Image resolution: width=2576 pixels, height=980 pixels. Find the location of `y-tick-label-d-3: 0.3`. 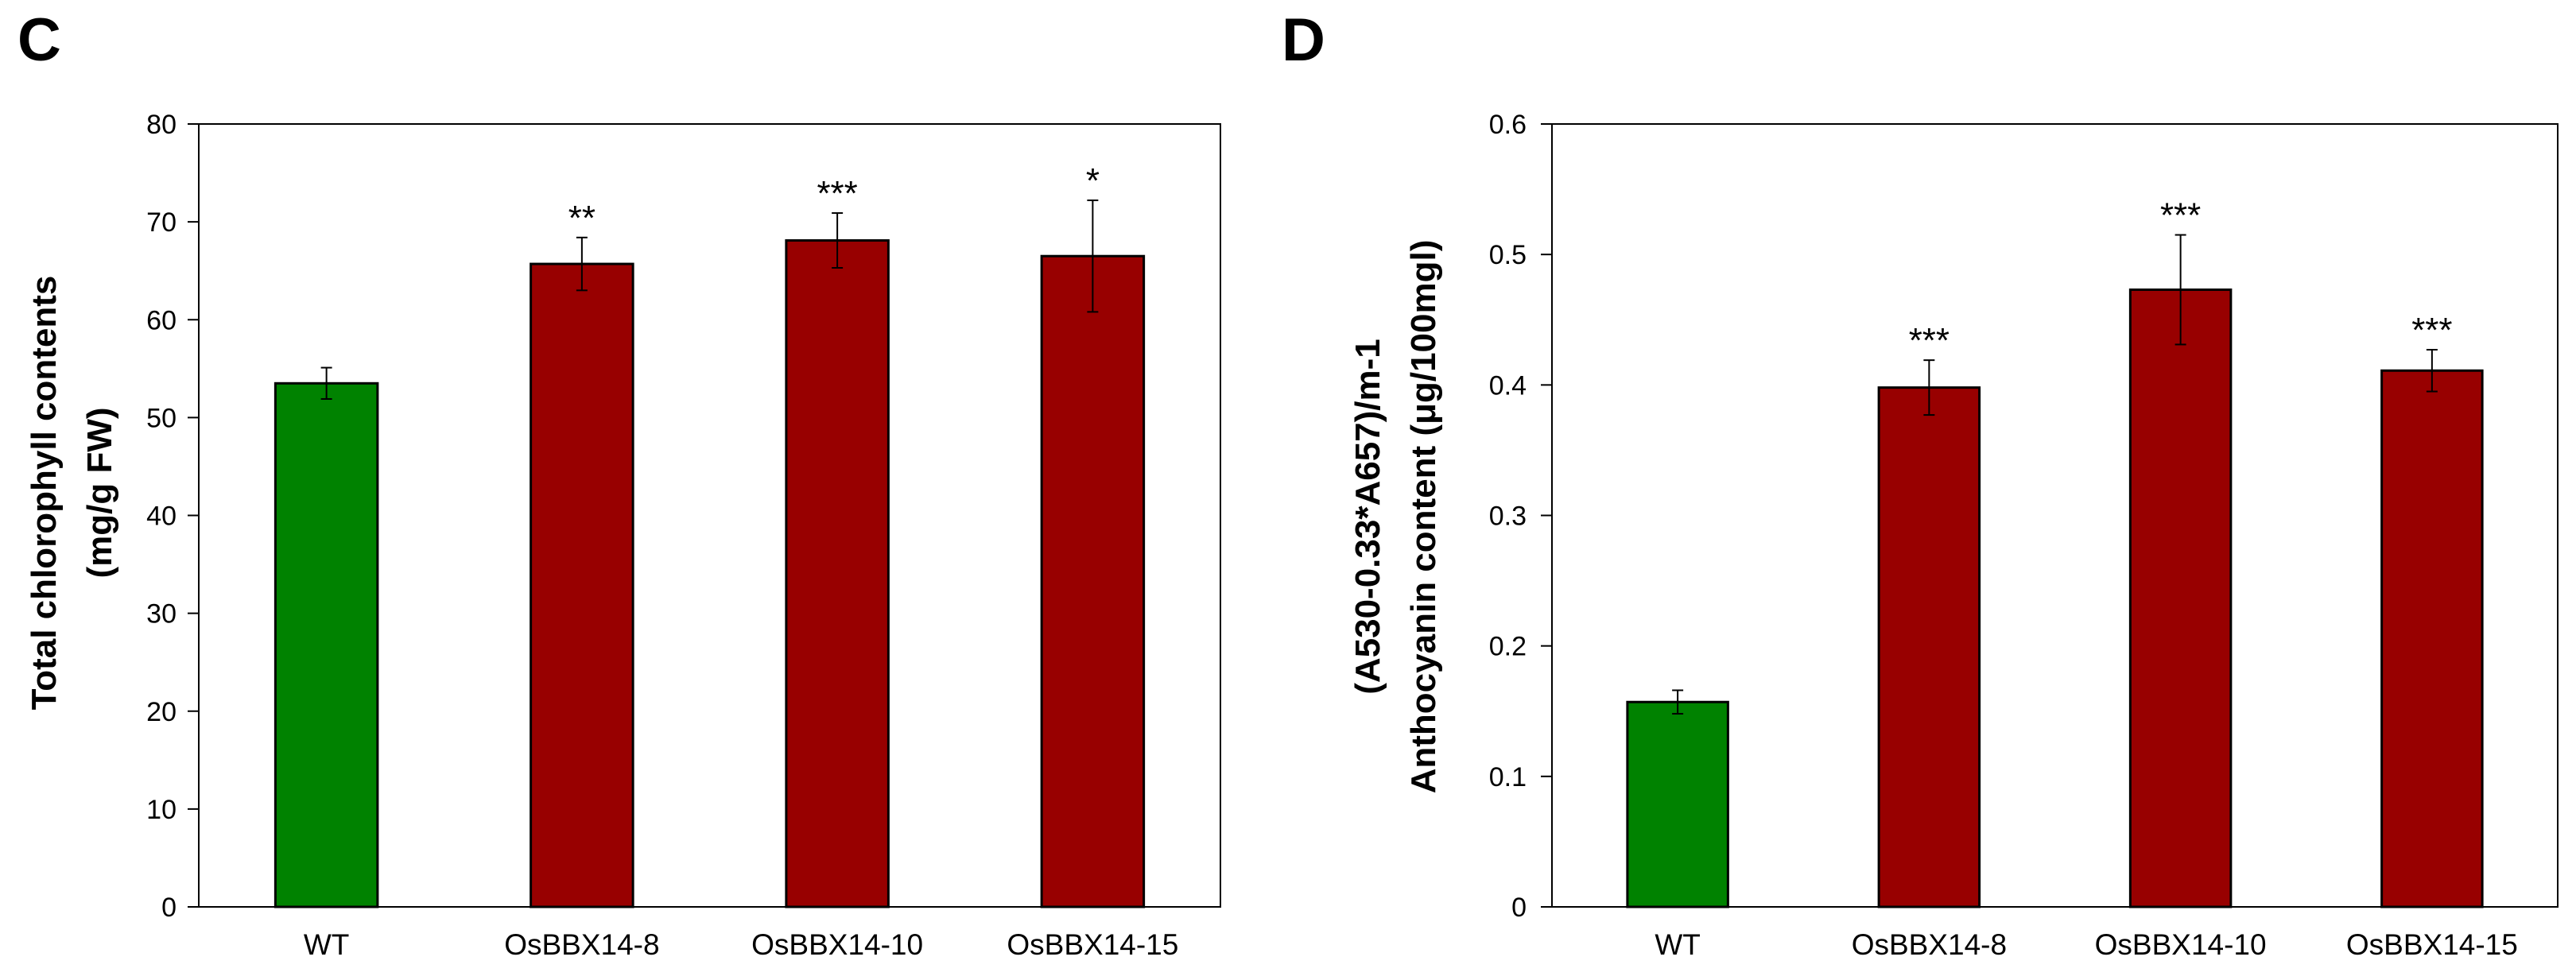

y-tick-label-d-3: 0.3 is located at coordinates (1508, 517).